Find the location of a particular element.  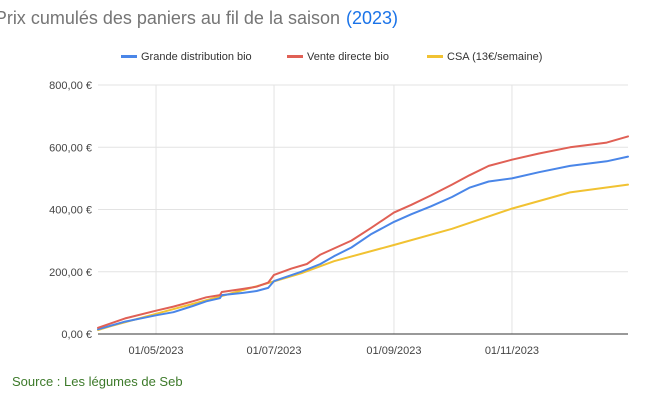

y-axis-ticks: 0,00 € 200,00 € 400,00 € 600,00 € 800,00 € is located at coordinates (70, 210).